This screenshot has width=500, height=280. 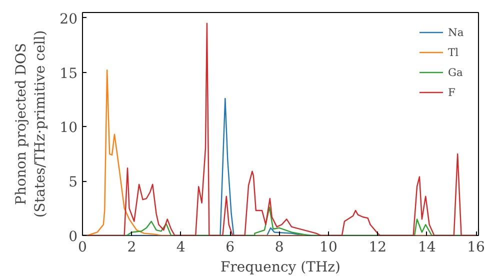 What do you see at coordinates (456, 32) in the screenshot?
I see `legend-label: Na` at bounding box center [456, 32].